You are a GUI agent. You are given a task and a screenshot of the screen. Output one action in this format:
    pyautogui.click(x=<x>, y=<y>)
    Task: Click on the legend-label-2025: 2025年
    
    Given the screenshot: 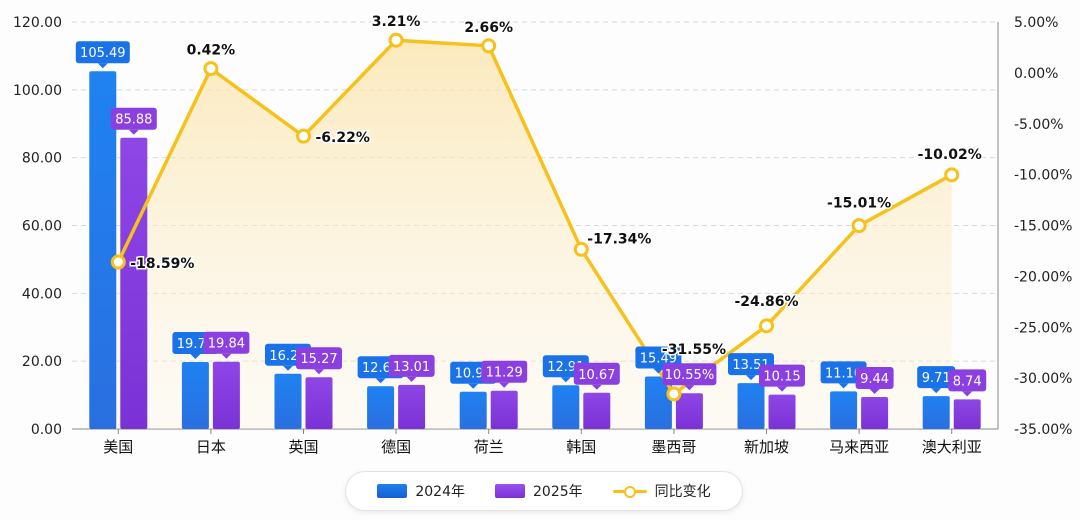 What is the action you would take?
    pyautogui.click(x=558, y=492)
    